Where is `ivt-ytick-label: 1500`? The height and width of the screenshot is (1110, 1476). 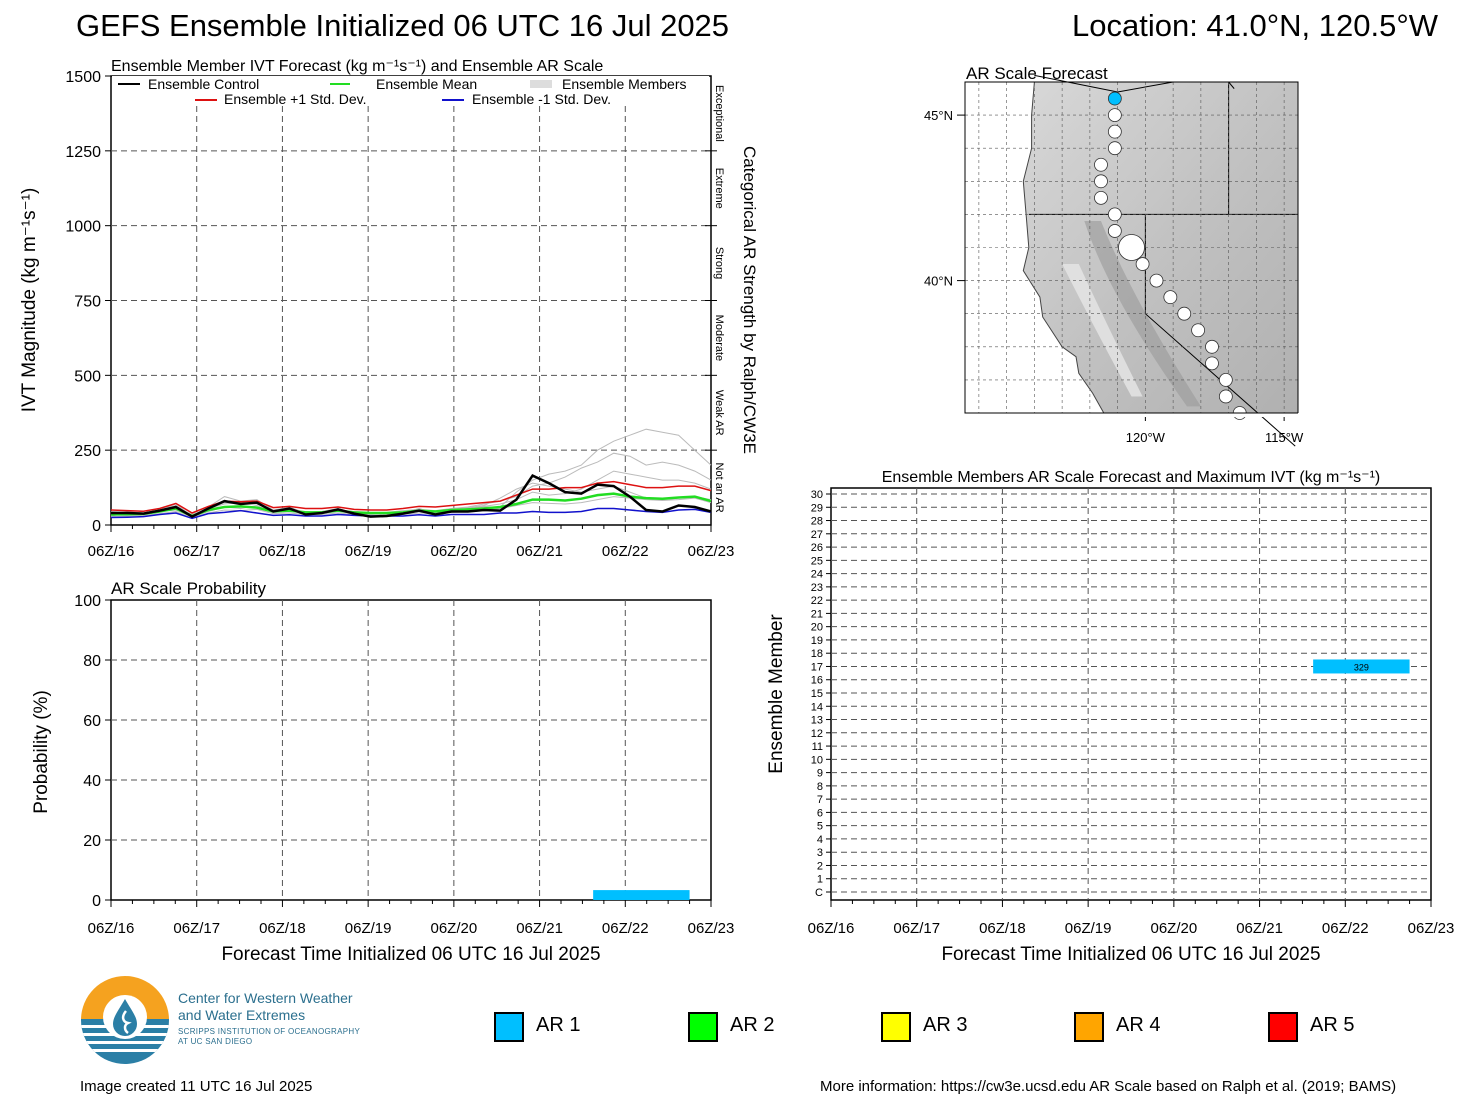 ivt-ytick-label: 1500 is located at coordinates (83, 77).